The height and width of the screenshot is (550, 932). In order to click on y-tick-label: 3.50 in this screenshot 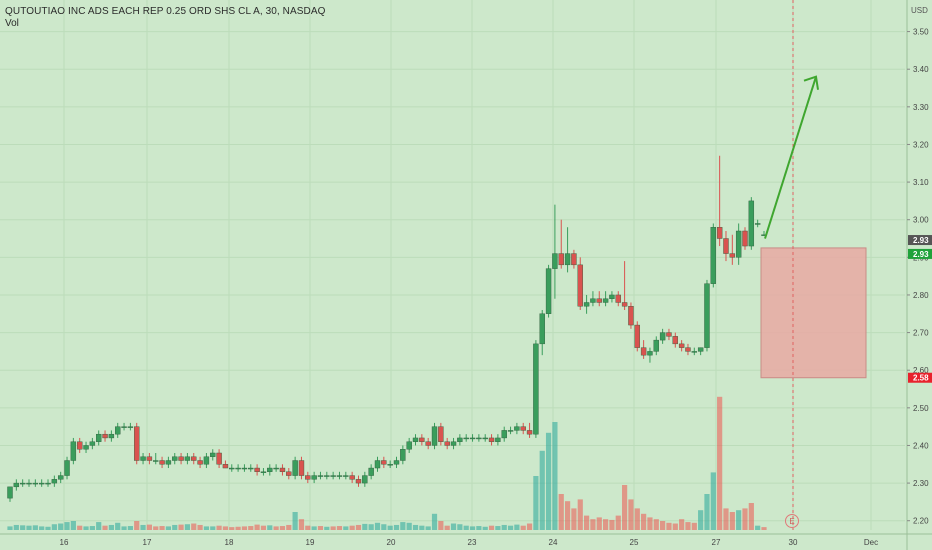, I will do `click(921, 32)`.